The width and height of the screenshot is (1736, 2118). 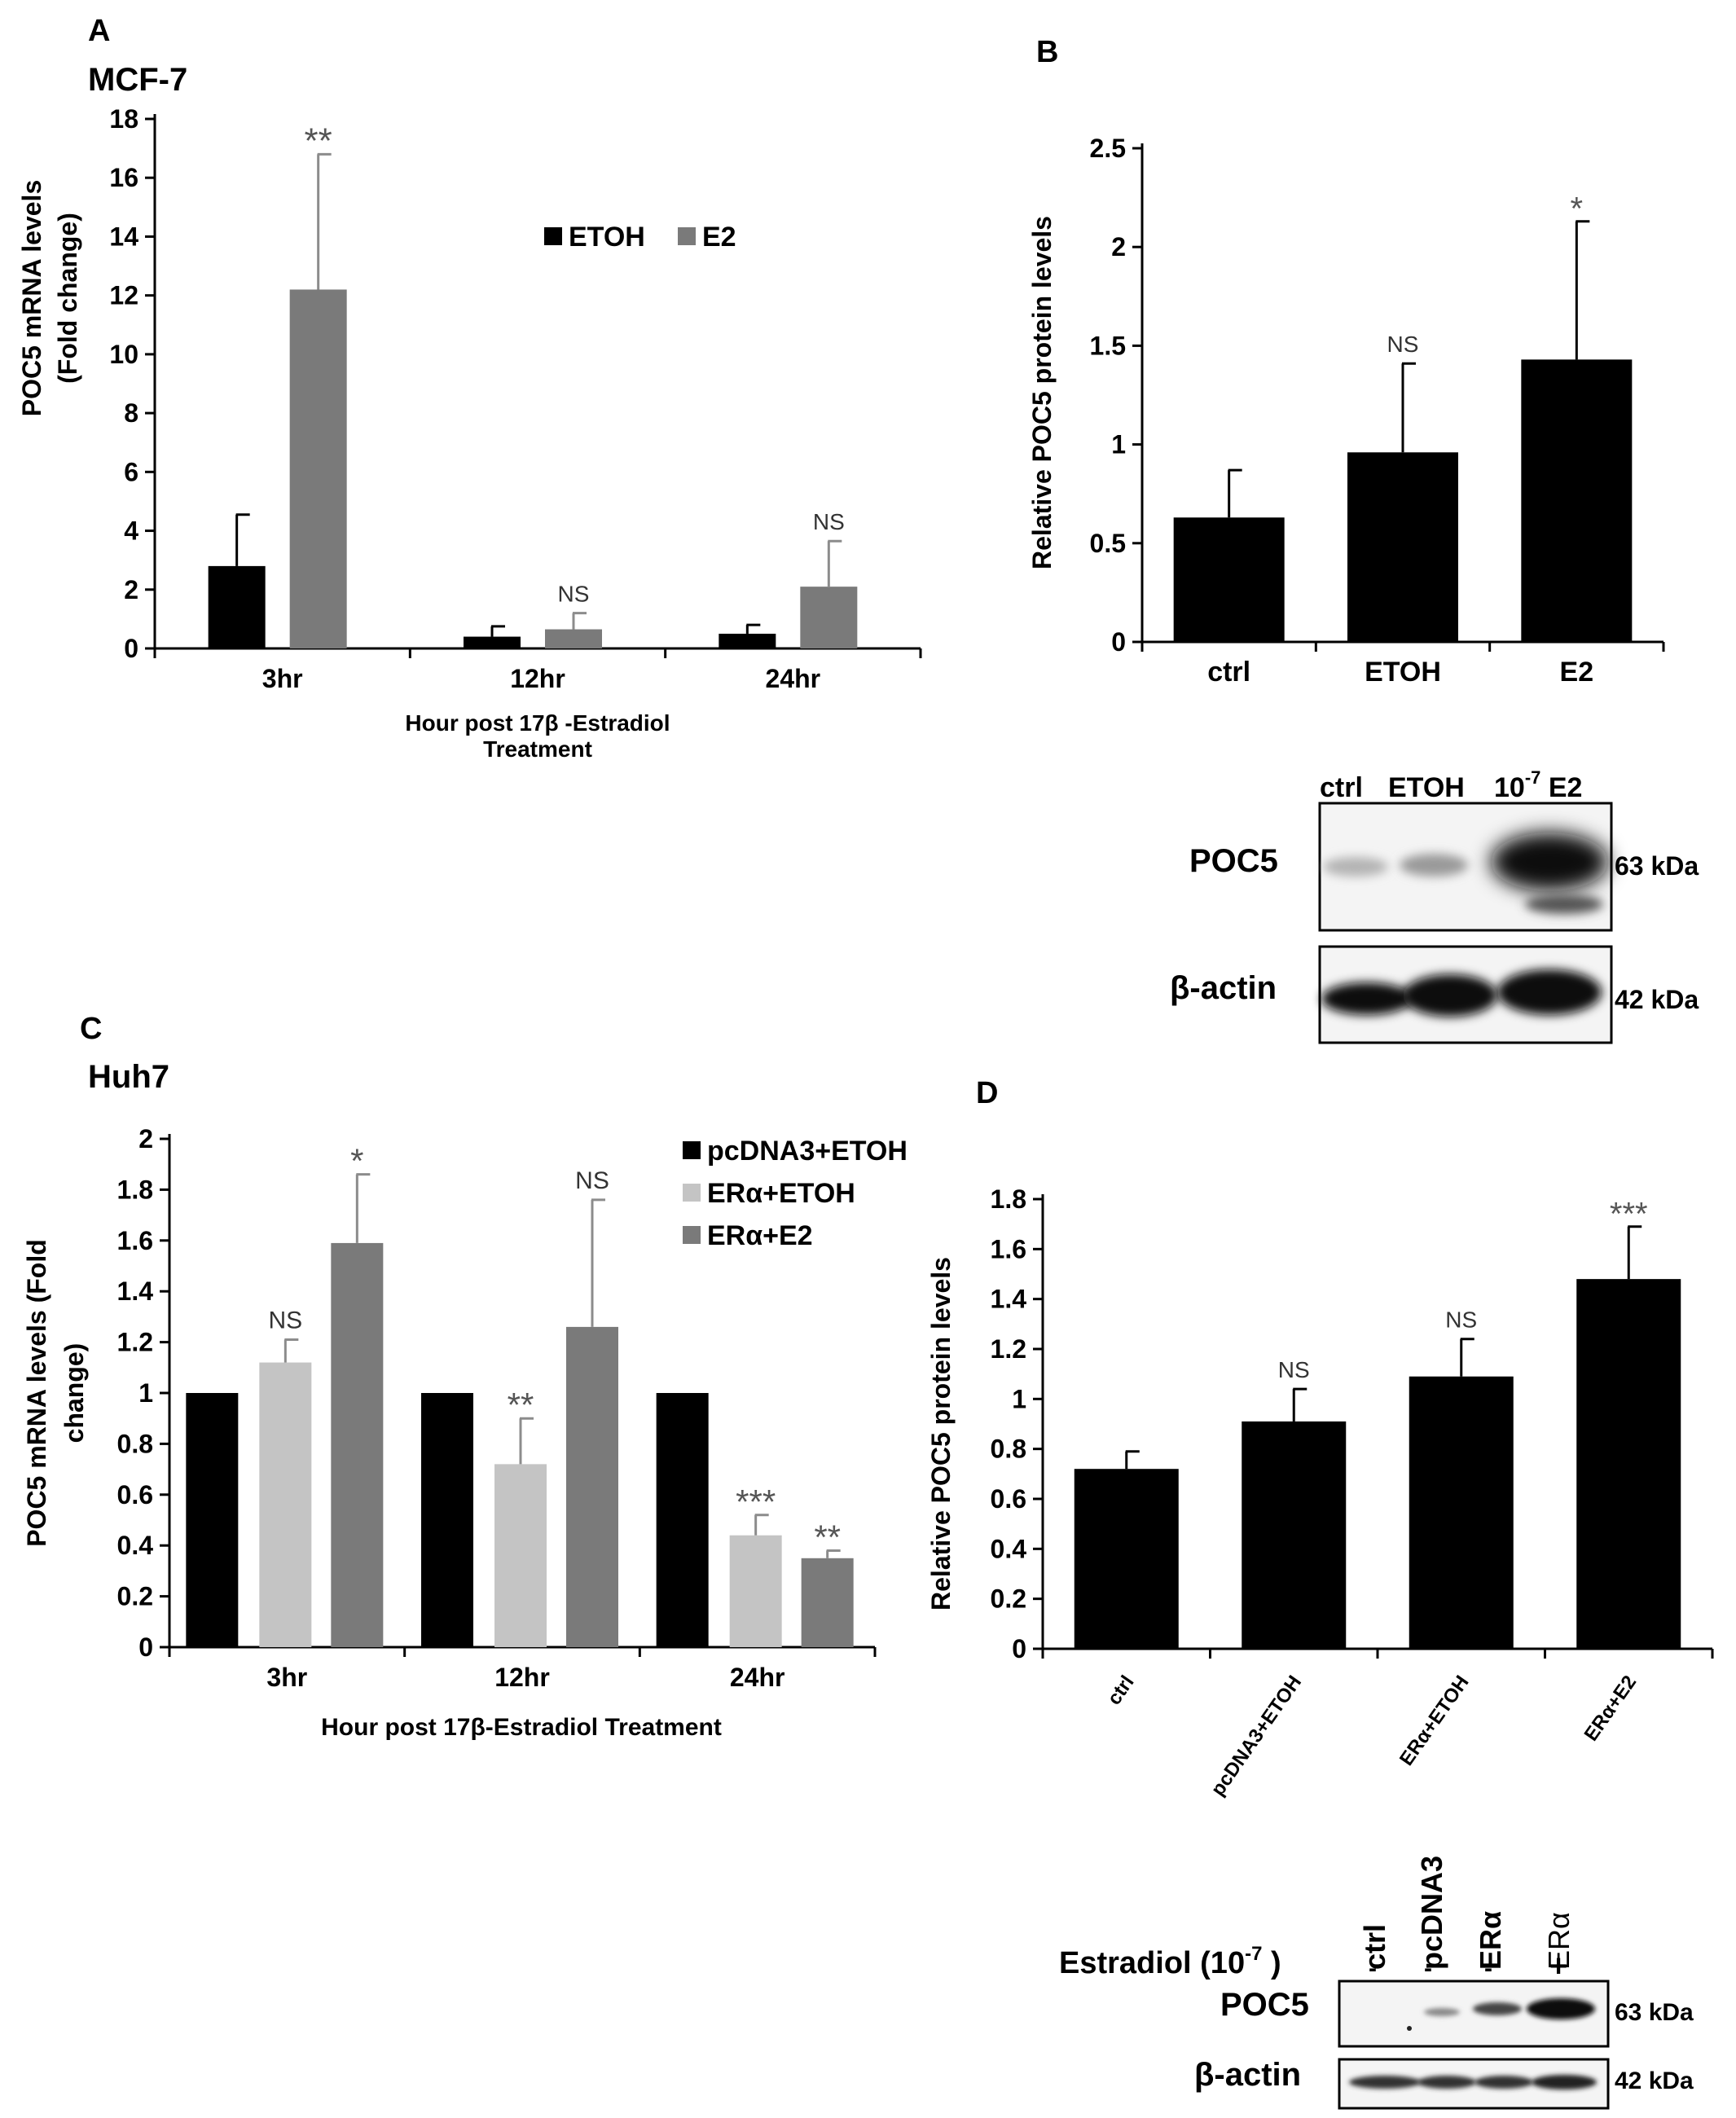 What do you see at coordinates (123, 236) in the screenshot?
I see `y-tick-label: 14` at bounding box center [123, 236].